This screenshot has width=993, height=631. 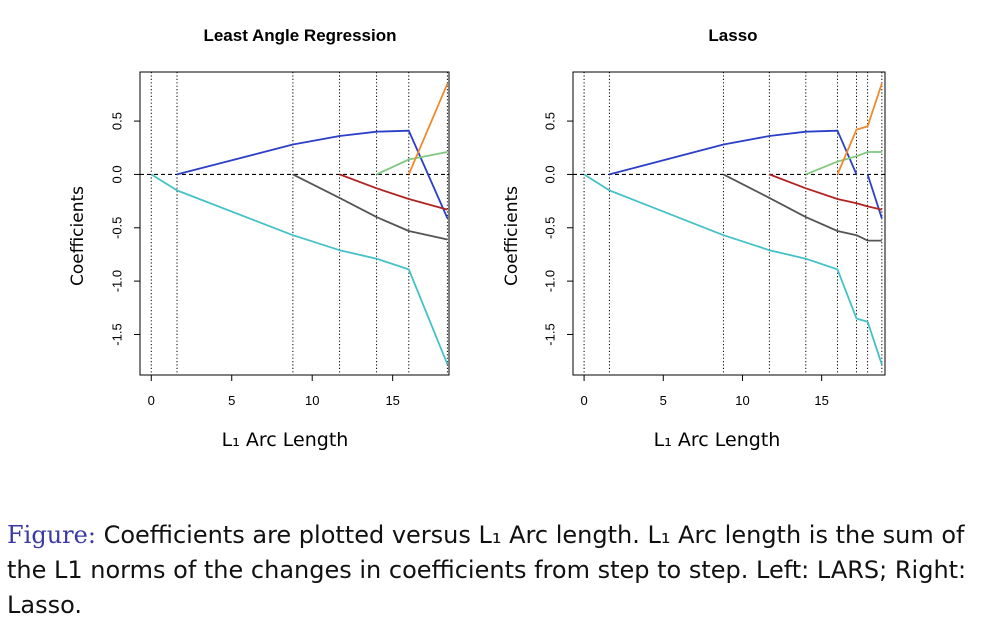 I want to click on caption-label: Figure:, so click(x=51, y=535).